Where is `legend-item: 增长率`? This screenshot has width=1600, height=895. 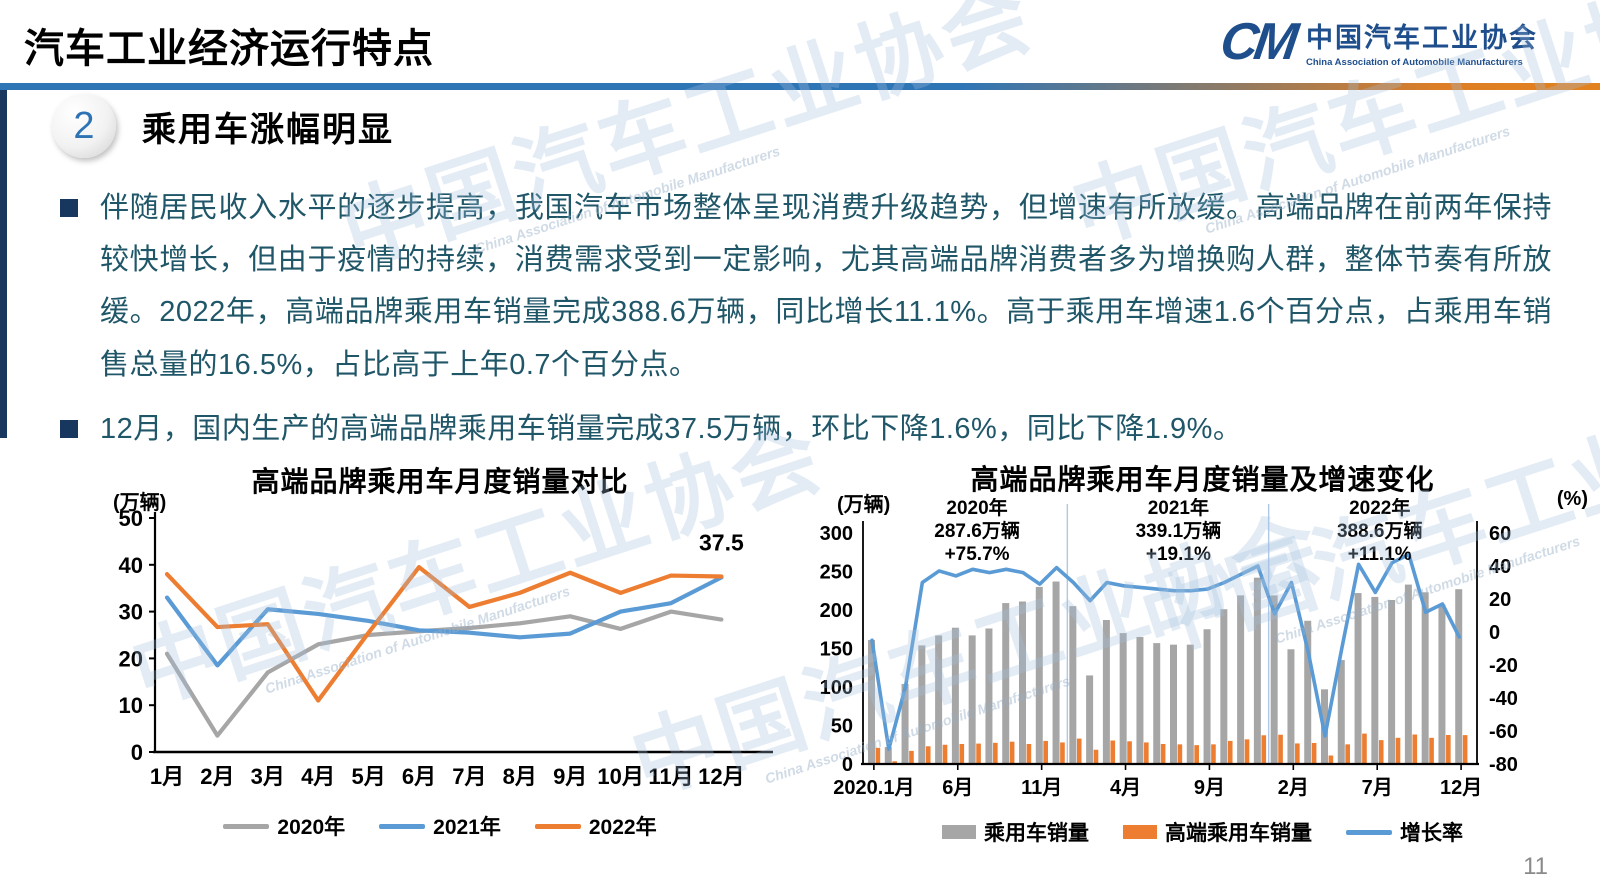
legend-item: 增长率 is located at coordinates (1404, 832).